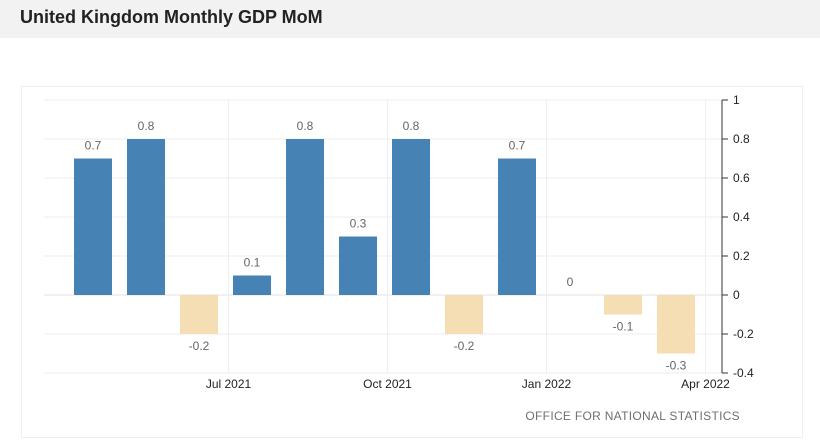 The height and width of the screenshot is (443, 820). I want to click on page-title: United Kingdom Monthly GDP MoM, so click(171, 17).